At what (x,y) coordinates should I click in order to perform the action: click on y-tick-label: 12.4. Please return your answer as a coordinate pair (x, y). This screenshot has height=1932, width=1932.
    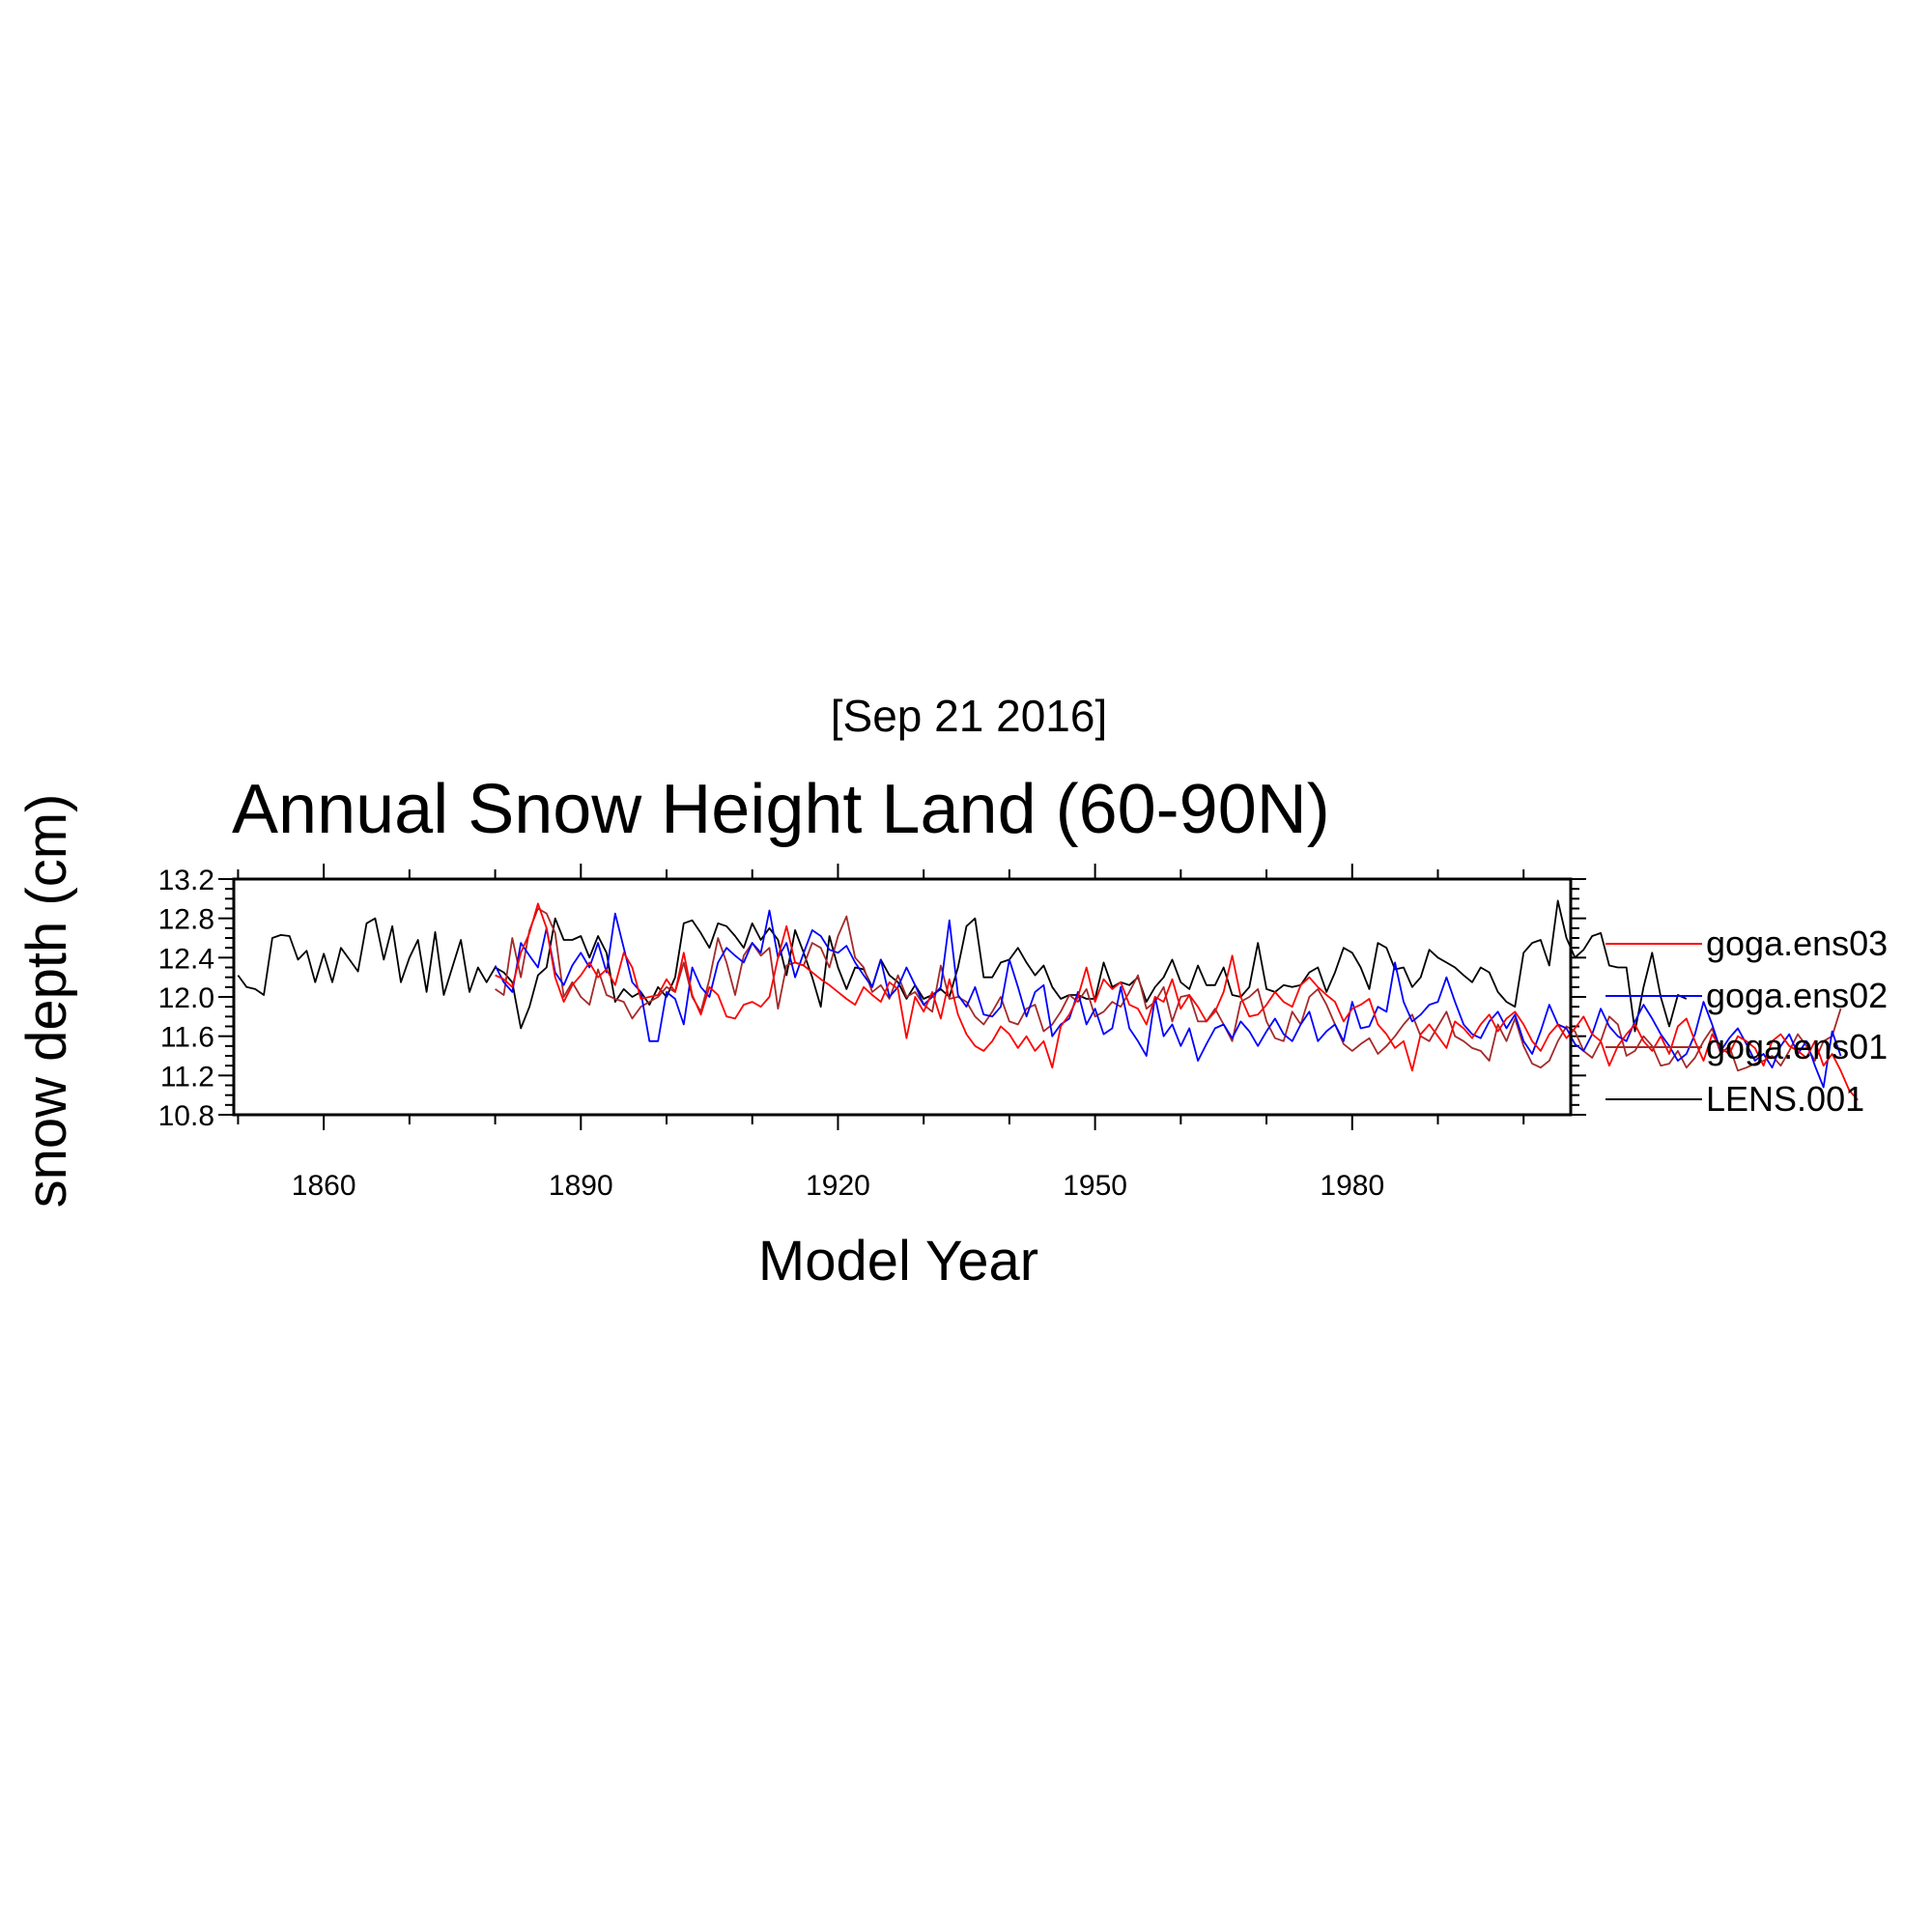
    Looking at the image, I should click on (186, 959).